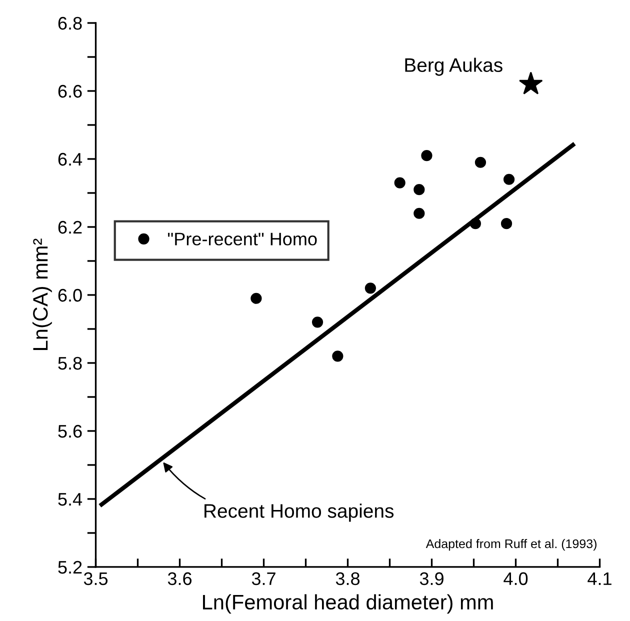  I want to click on x-tick-label: 3.8, so click(348, 579).